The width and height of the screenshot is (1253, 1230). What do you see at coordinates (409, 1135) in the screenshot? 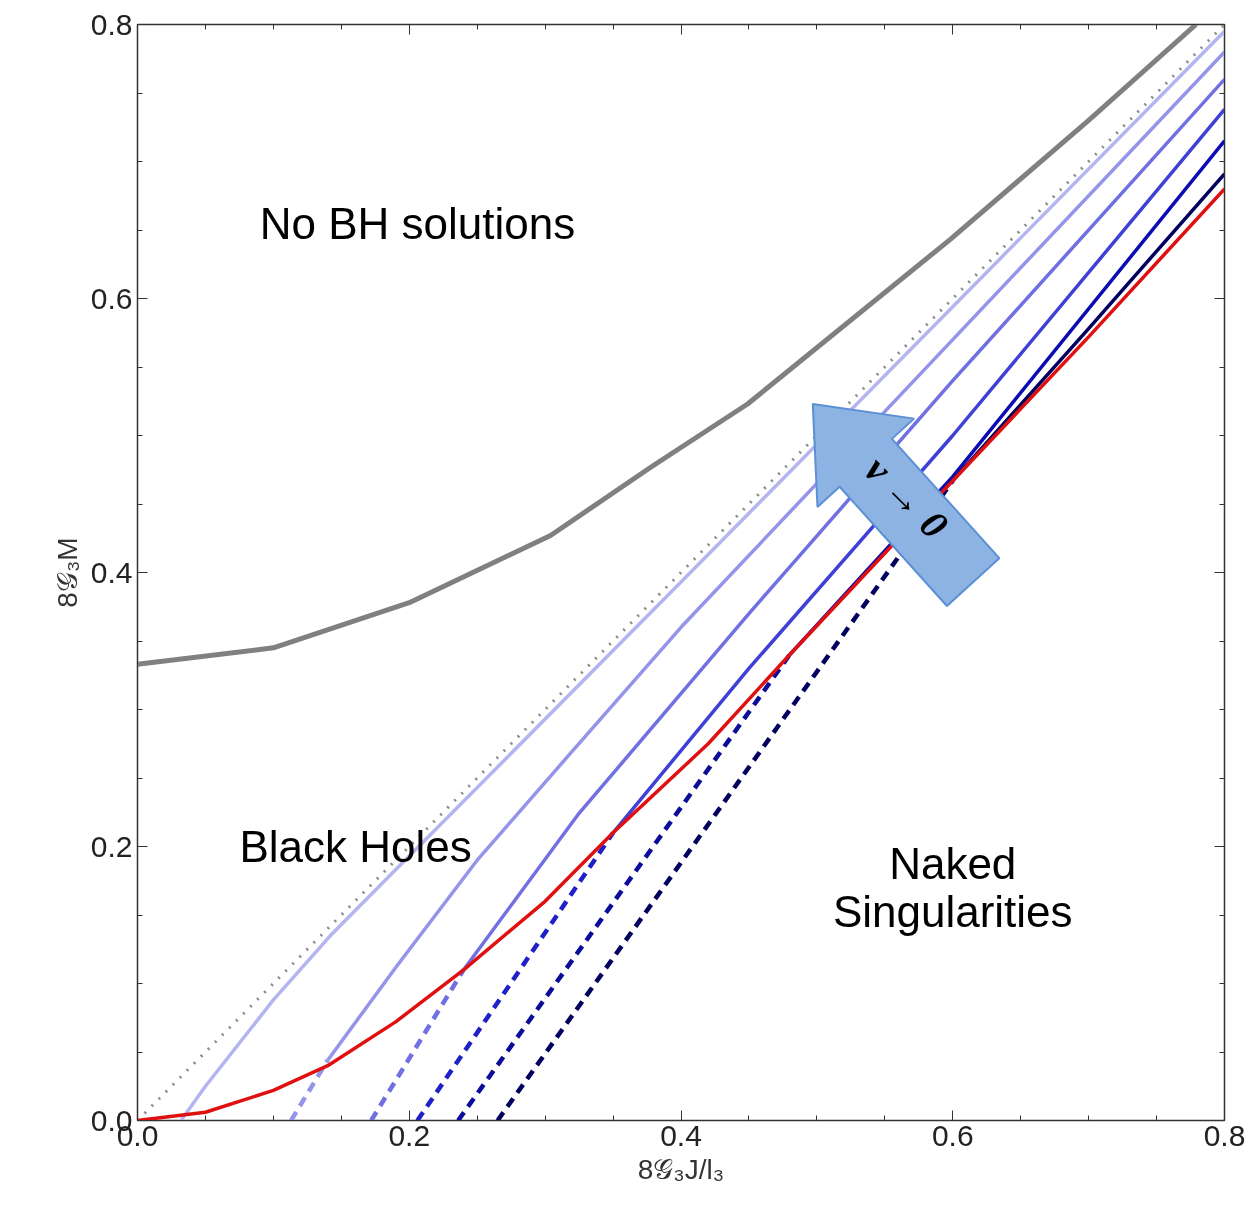
I see `x-tick-label: 0.2` at bounding box center [409, 1135].